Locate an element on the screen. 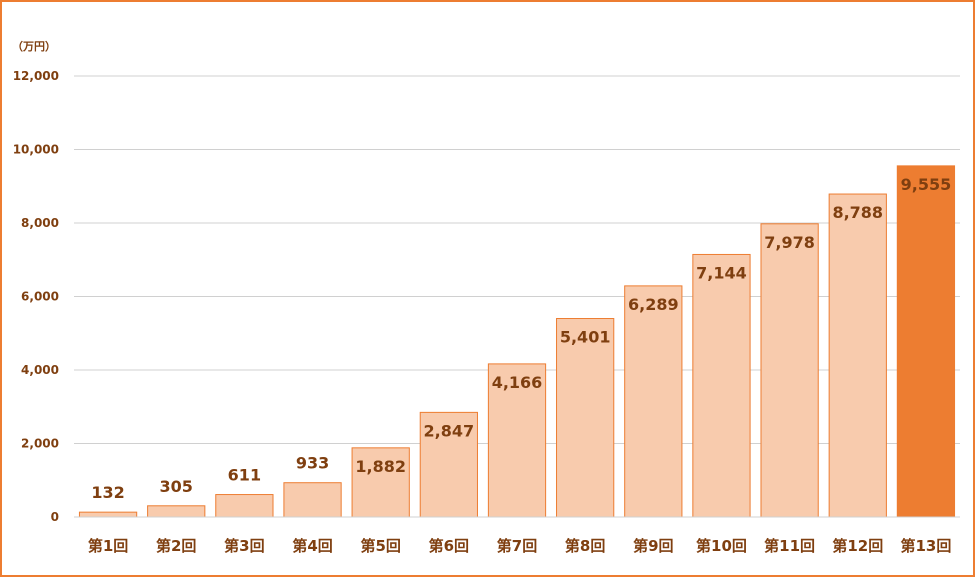 The height and width of the screenshot is (579, 975). x-category-label: 第5回 is located at coordinates (380, 546).